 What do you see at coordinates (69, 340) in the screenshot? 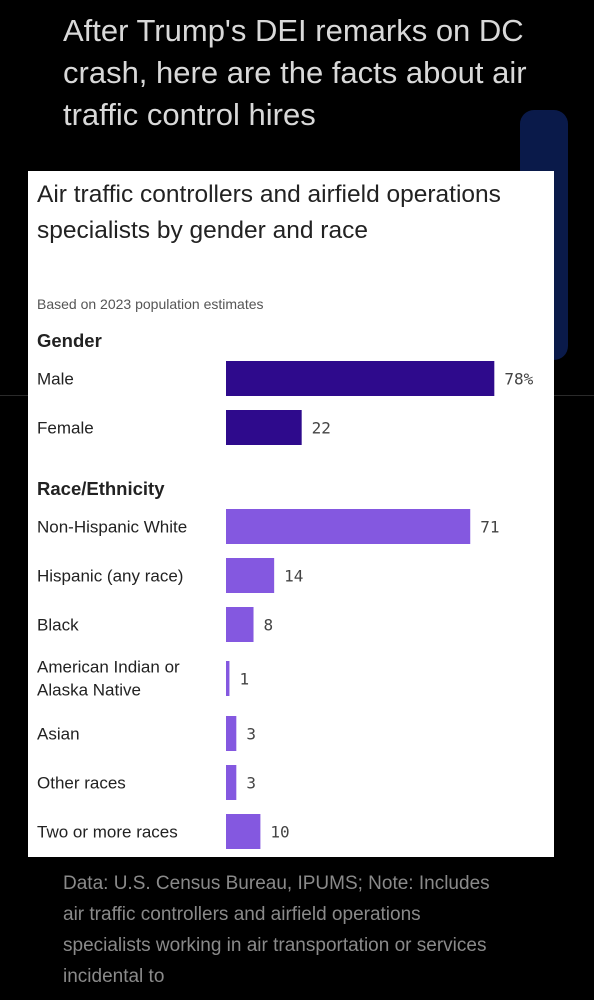
I see `section-heading-gender: Gender` at bounding box center [69, 340].